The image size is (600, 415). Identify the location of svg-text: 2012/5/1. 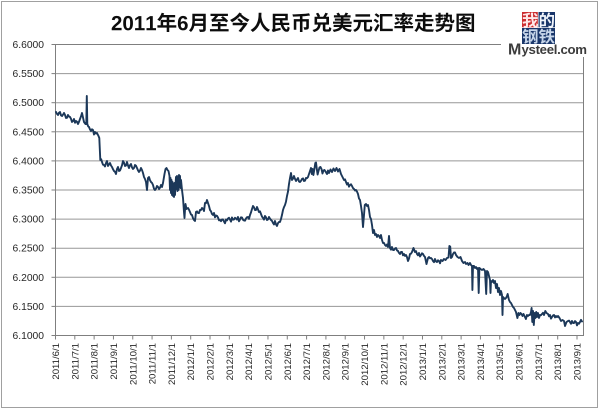
(268, 361).